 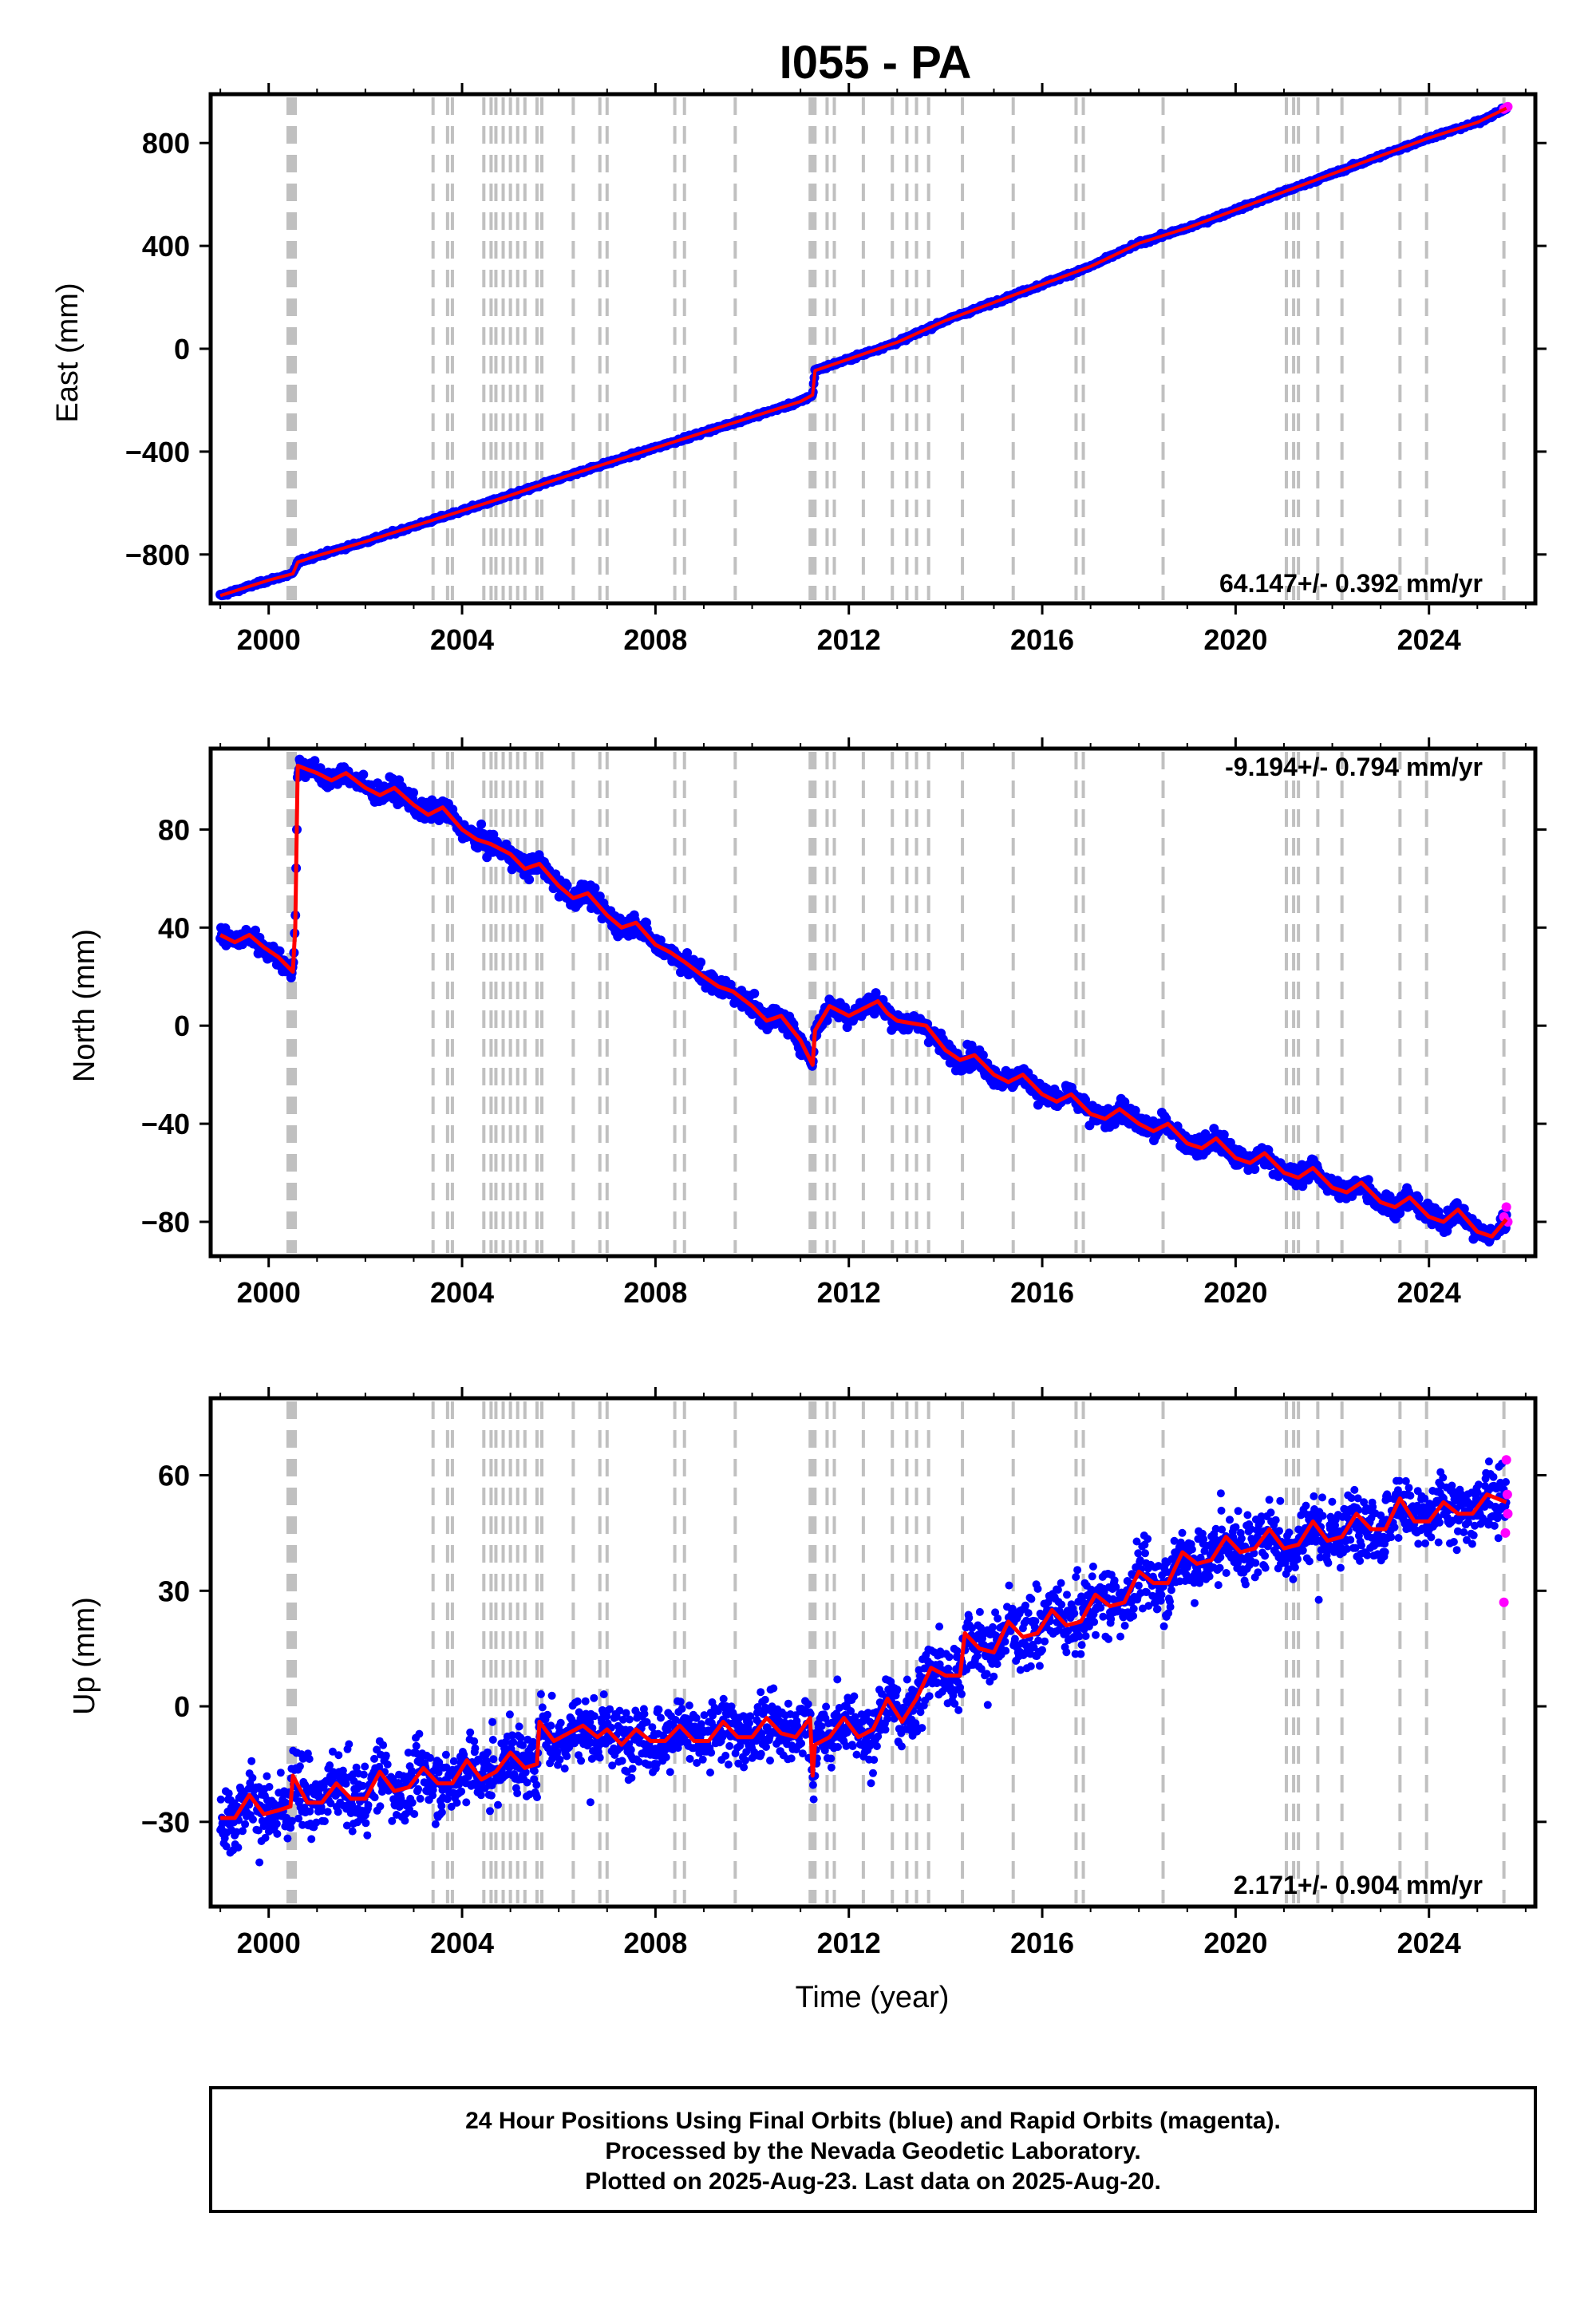 I want to click on east-x-tick-label: 2020, so click(x=1235, y=639).